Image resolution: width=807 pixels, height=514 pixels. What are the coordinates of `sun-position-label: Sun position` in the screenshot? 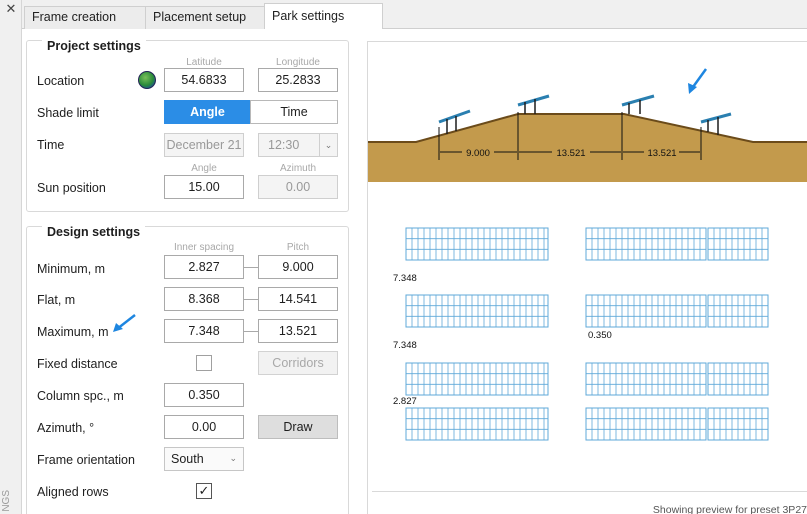 It's located at (71, 188).